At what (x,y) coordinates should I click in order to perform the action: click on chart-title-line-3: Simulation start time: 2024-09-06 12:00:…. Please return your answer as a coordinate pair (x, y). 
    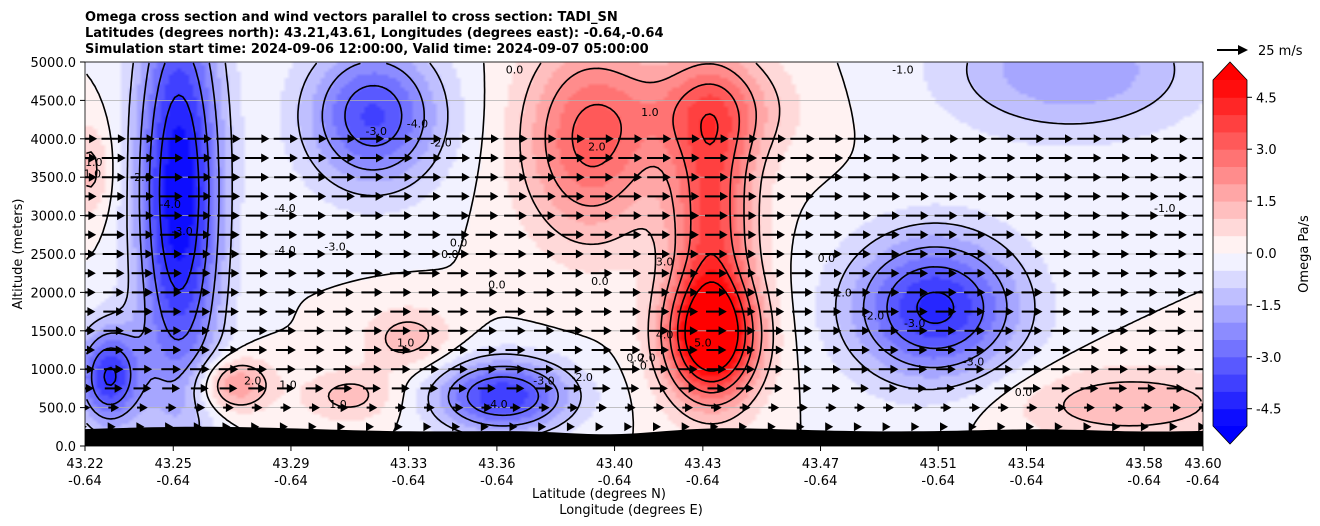
    Looking at the image, I should click on (367, 49).